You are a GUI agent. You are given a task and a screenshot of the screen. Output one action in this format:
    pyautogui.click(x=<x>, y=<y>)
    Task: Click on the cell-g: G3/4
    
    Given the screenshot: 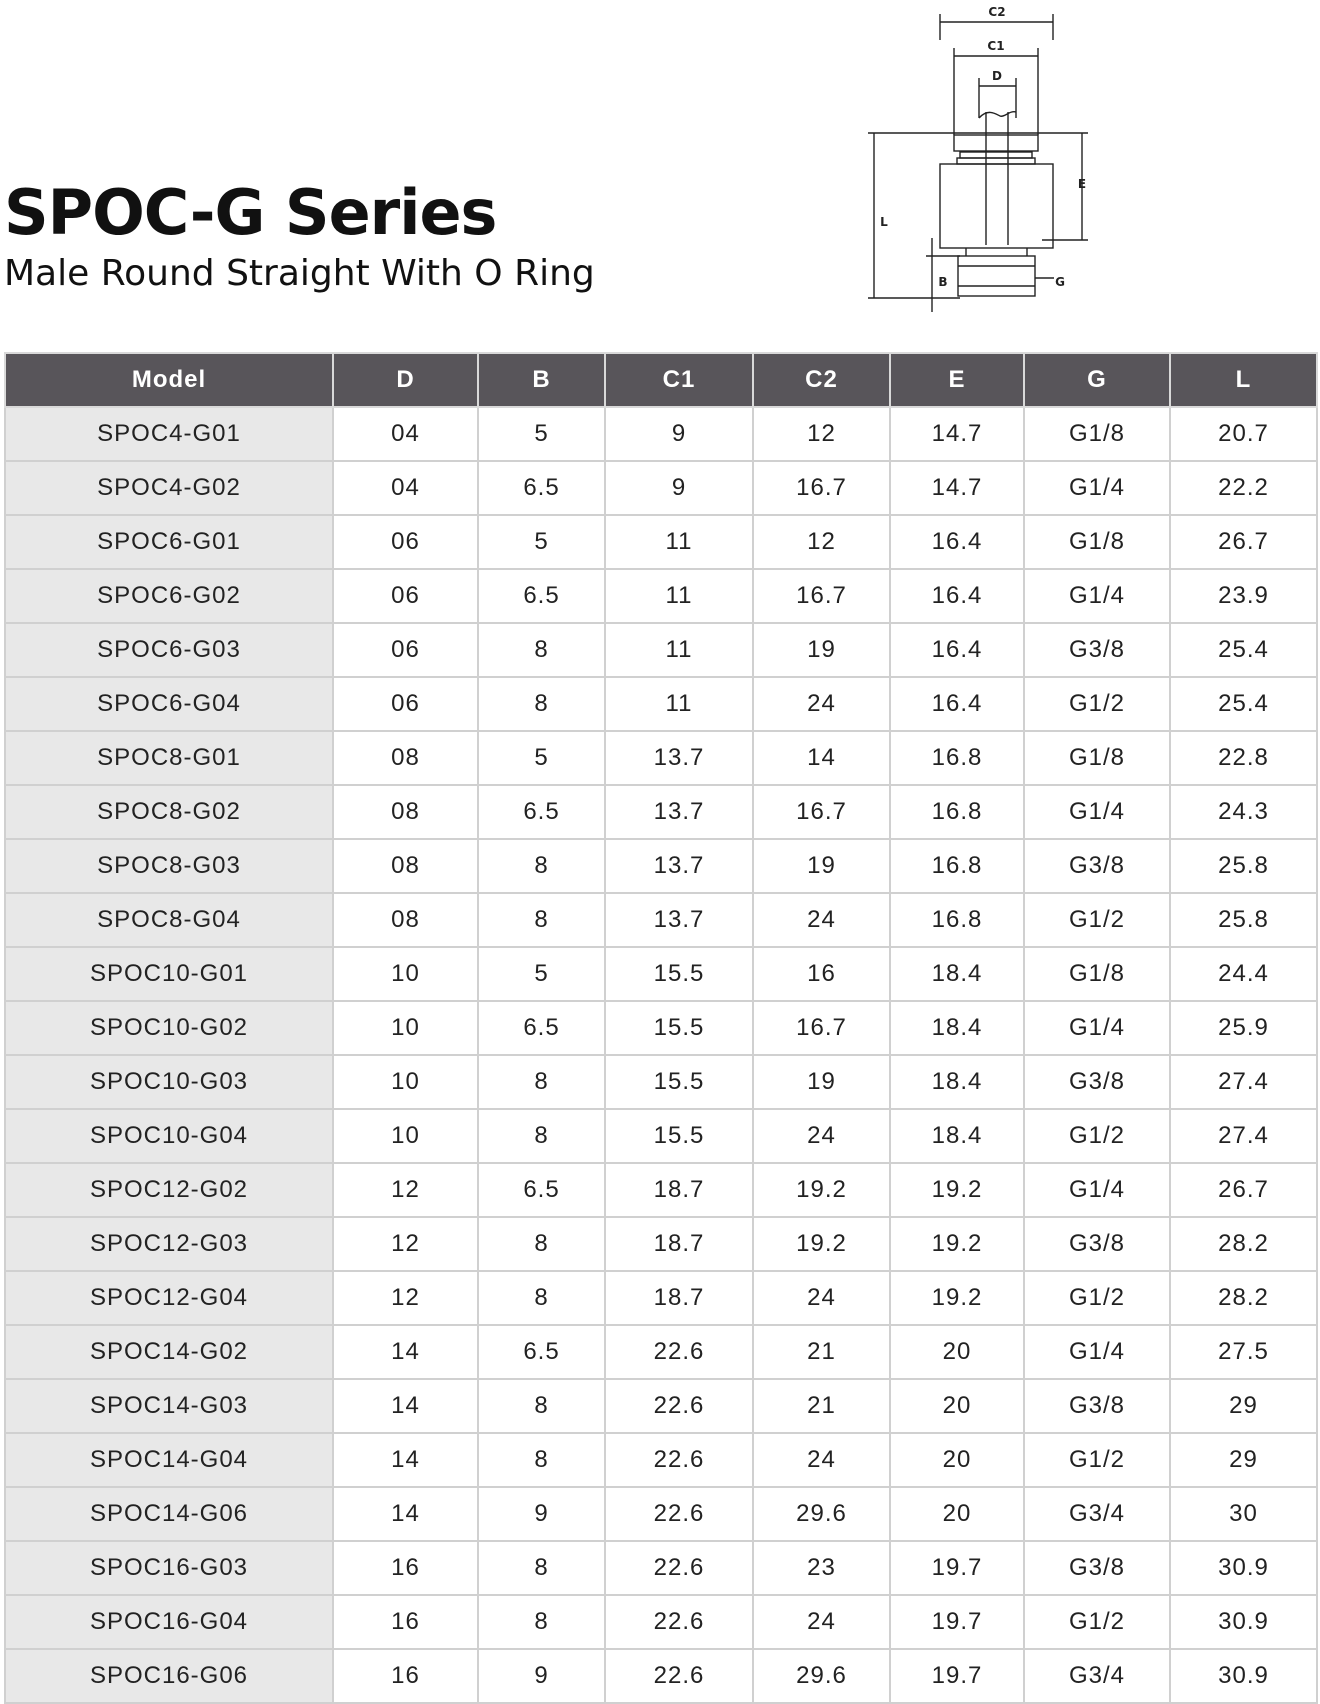 What is the action you would take?
    pyautogui.click(x=1097, y=1514)
    